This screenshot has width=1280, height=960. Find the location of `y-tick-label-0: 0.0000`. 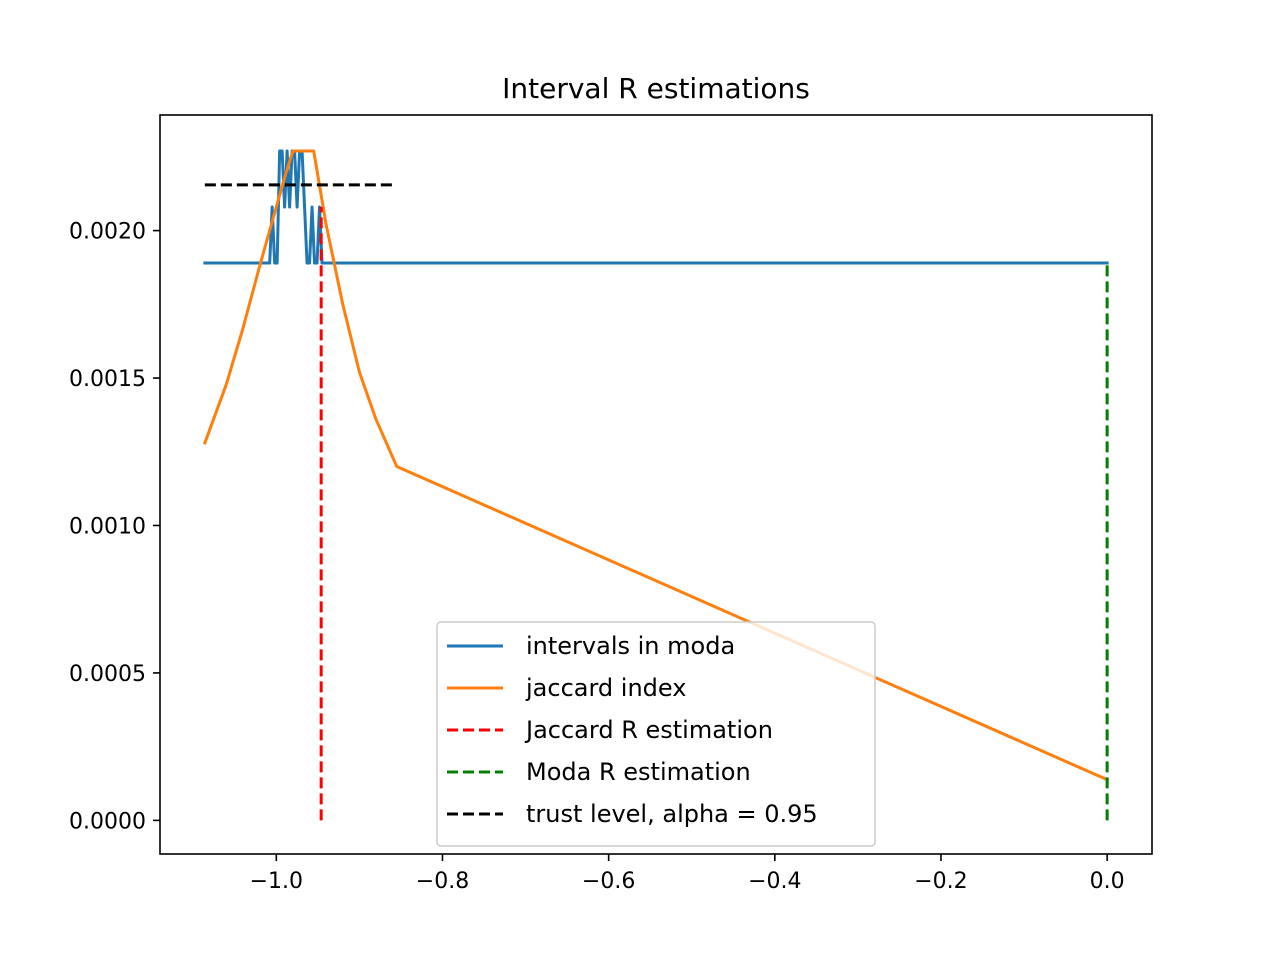

y-tick-label-0: 0.0000 is located at coordinates (107, 821).